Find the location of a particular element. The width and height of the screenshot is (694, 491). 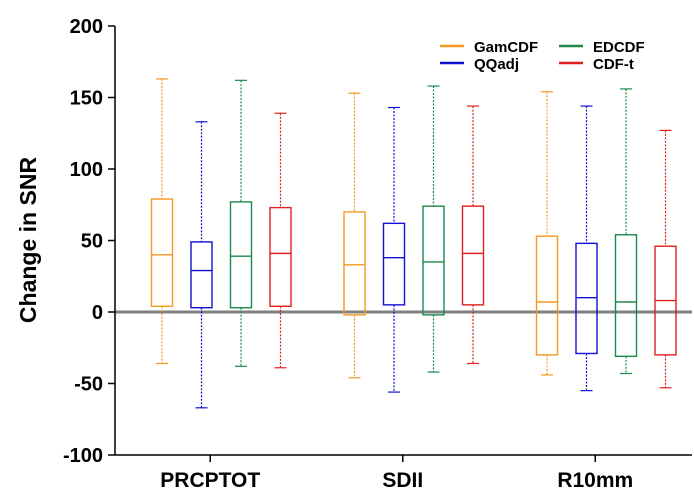

box-gamcdf-prcptot is located at coordinates (162, 221).